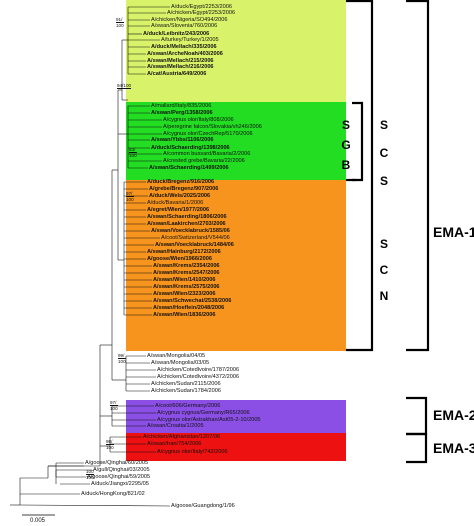 The height and width of the screenshot is (526, 474). What do you see at coordinates (383, 244) in the screenshot?
I see `scn-letter-1: S` at bounding box center [383, 244].